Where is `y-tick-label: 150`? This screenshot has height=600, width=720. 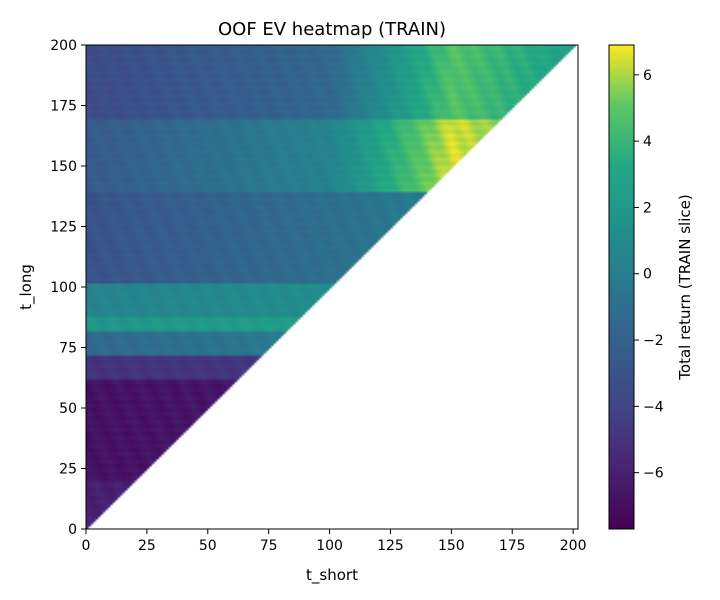 y-tick-label: 150 is located at coordinates (63, 167).